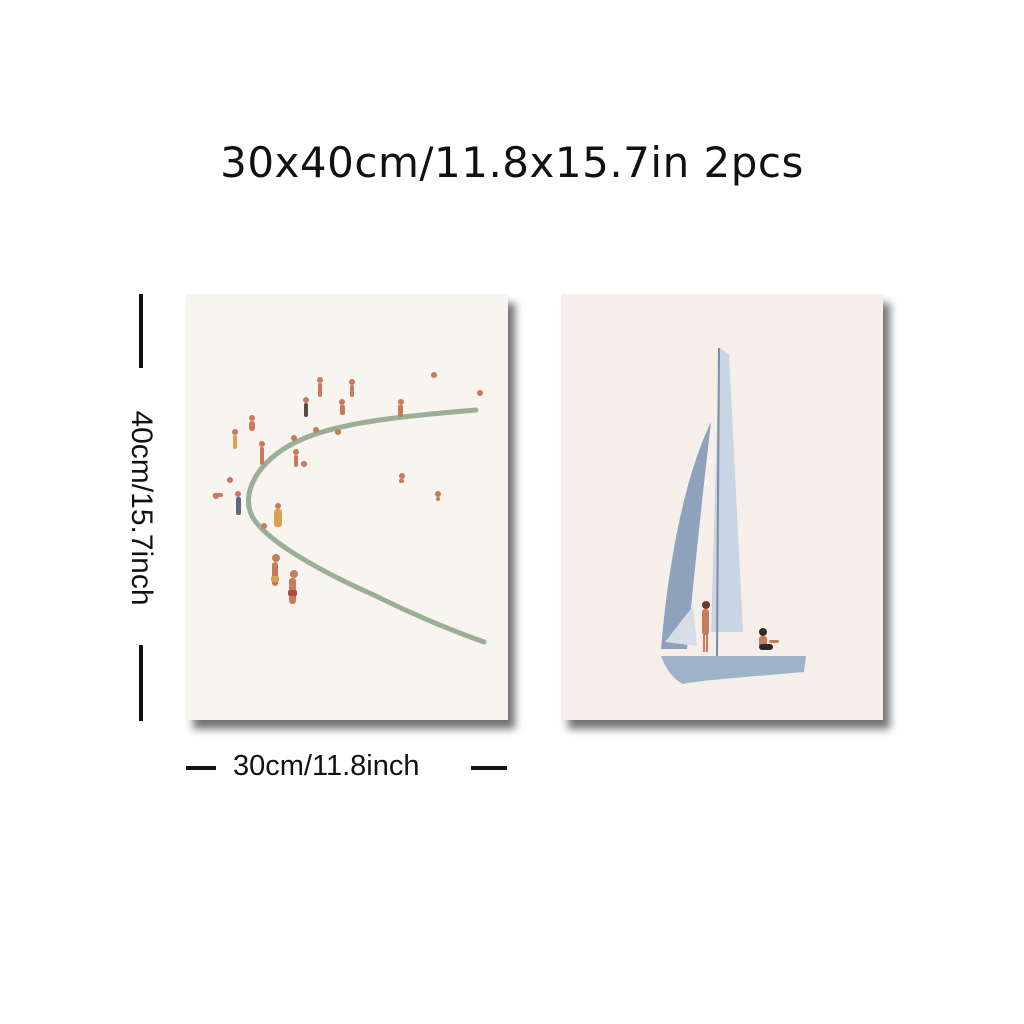 This screenshot has width=1024, height=1024. What do you see at coordinates (201, 768) in the screenshot?
I see `width-dimension-line-left` at bounding box center [201, 768].